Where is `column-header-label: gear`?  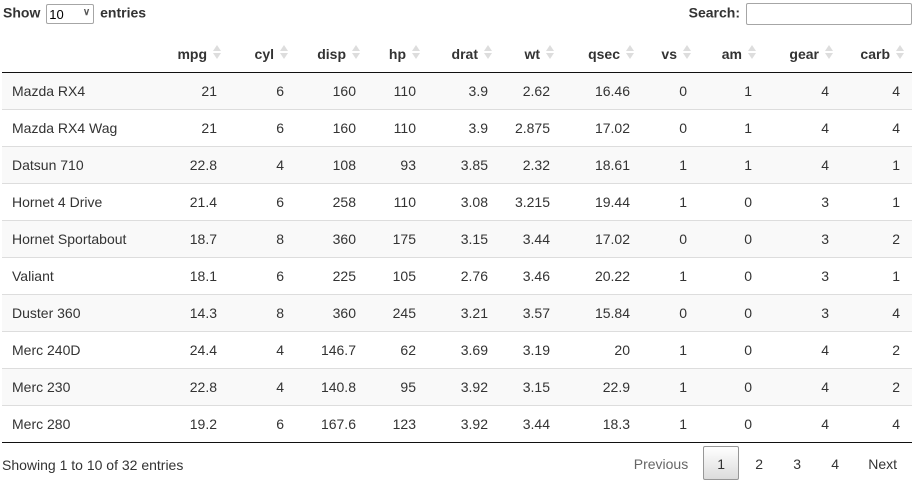 column-header-label: gear is located at coordinates (804, 54).